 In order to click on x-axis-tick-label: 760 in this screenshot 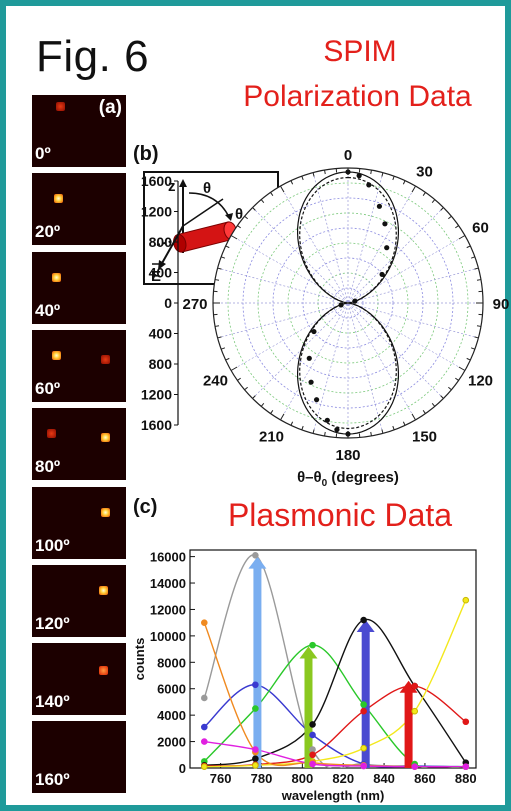, I will do `click(221, 778)`.